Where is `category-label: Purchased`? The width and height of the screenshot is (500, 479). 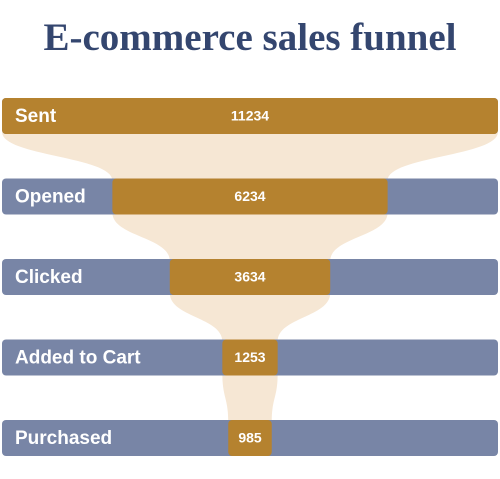 category-label: Purchased is located at coordinates (63, 438).